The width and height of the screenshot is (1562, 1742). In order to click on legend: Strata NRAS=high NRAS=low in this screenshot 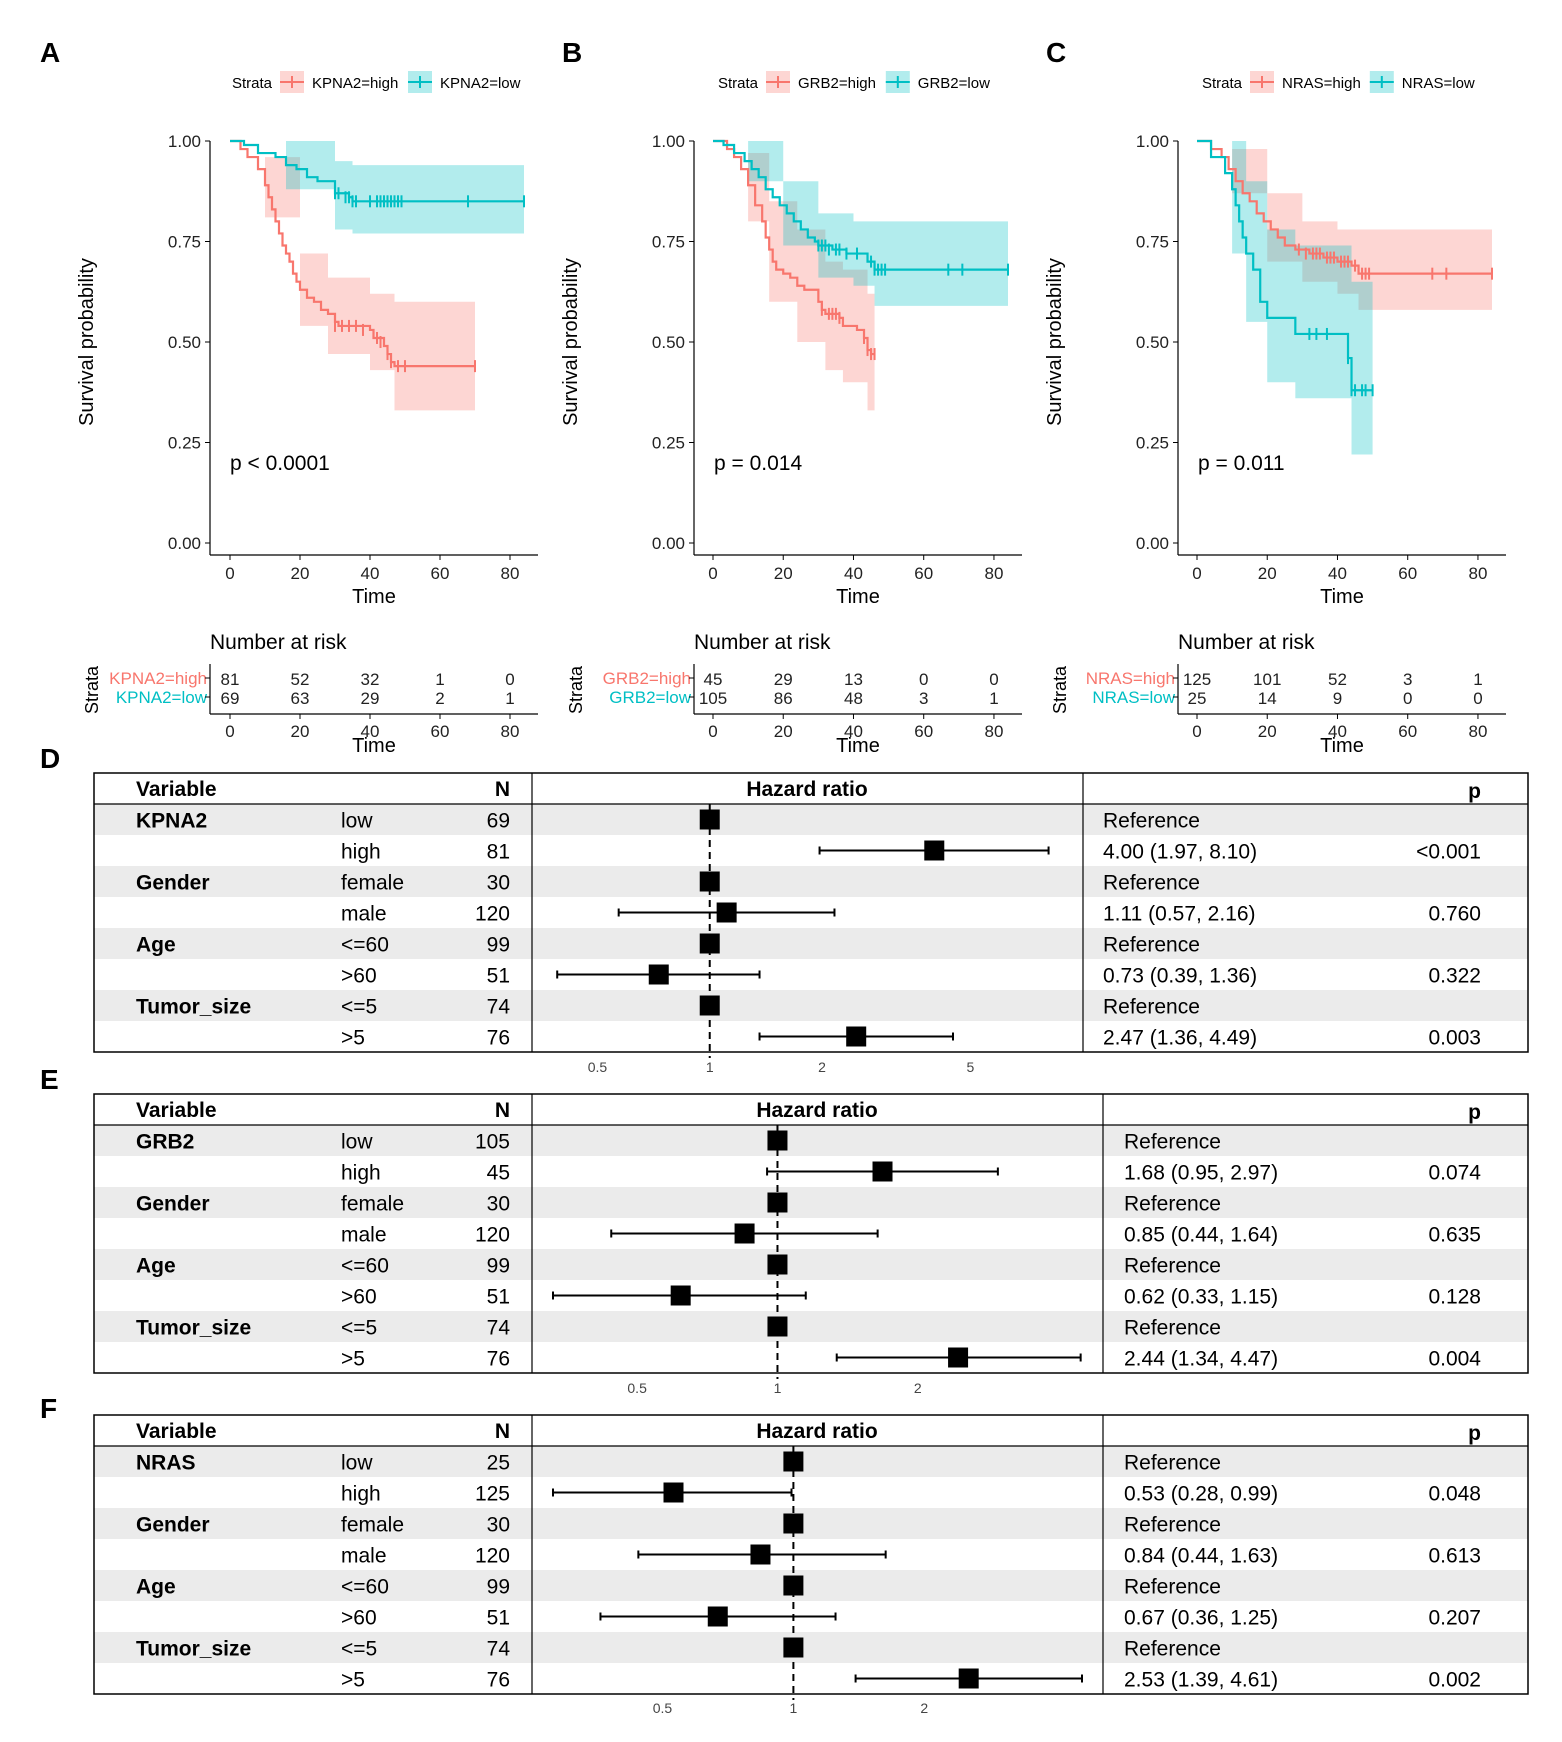, I will do `click(1338, 82)`.